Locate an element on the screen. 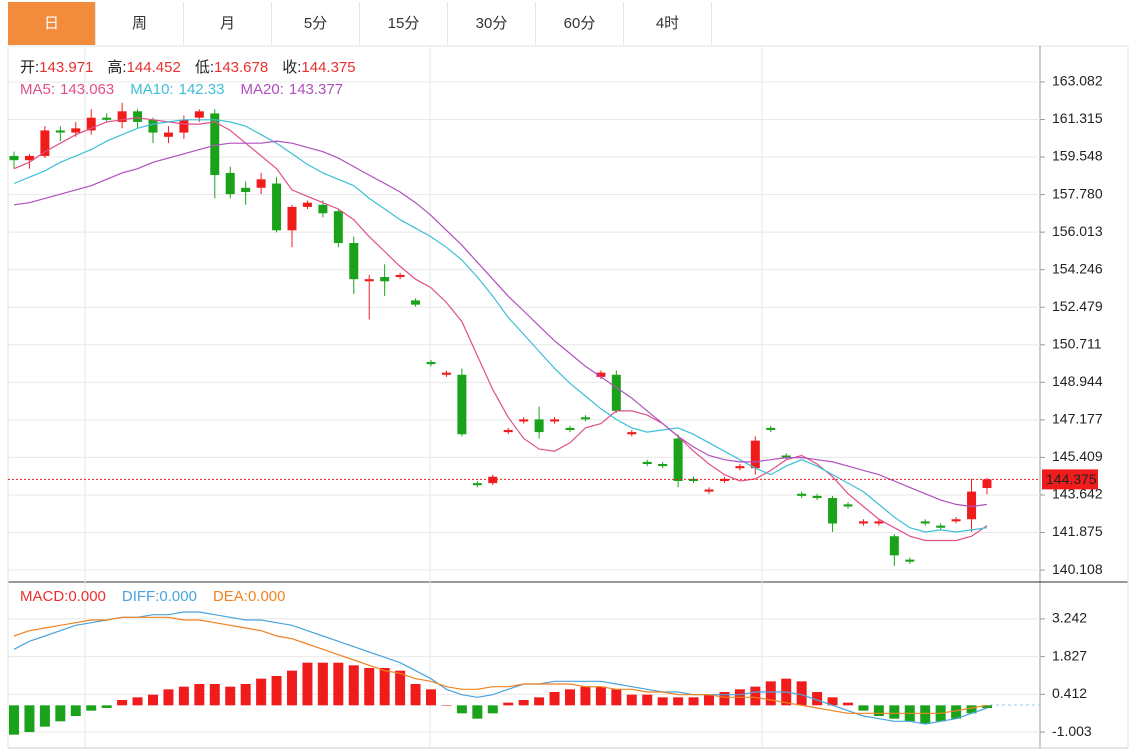 This screenshot has width=1146, height=751. period-tab: 30分 is located at coordinates (492, 23).